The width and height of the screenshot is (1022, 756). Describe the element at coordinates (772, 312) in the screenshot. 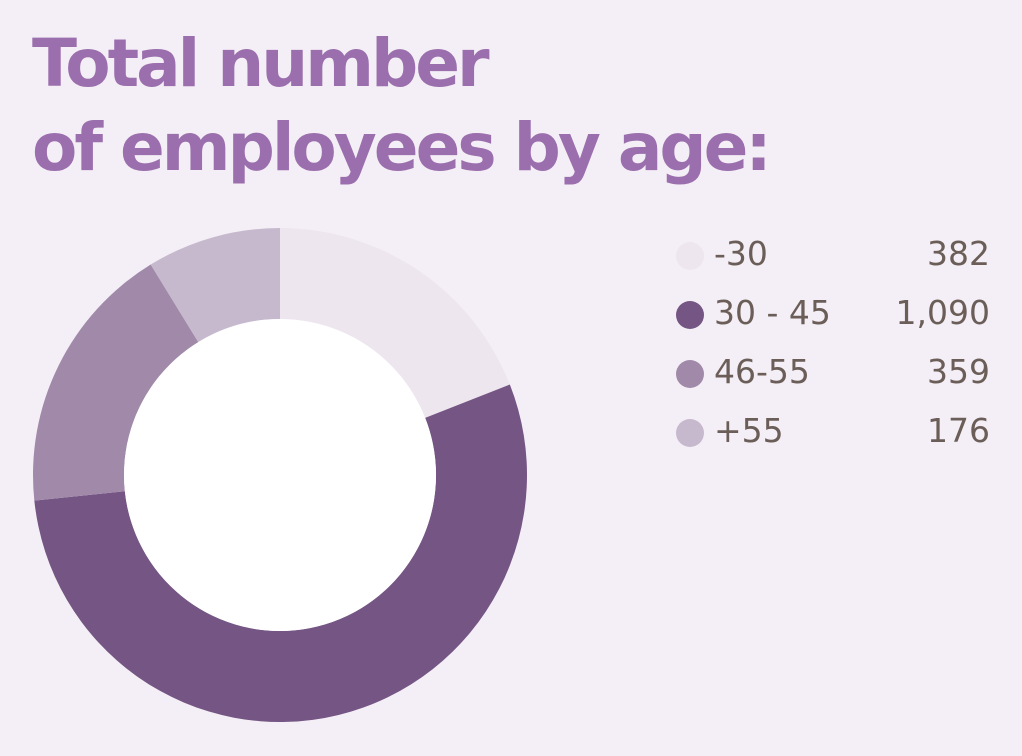

I see `legend-label: 30 - 45` at that location.